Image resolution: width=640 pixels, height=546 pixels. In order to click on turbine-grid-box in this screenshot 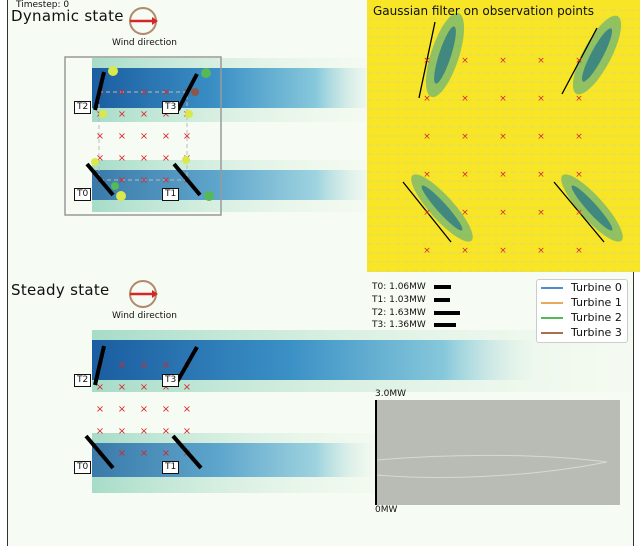, I will do `click(143, 136)`.